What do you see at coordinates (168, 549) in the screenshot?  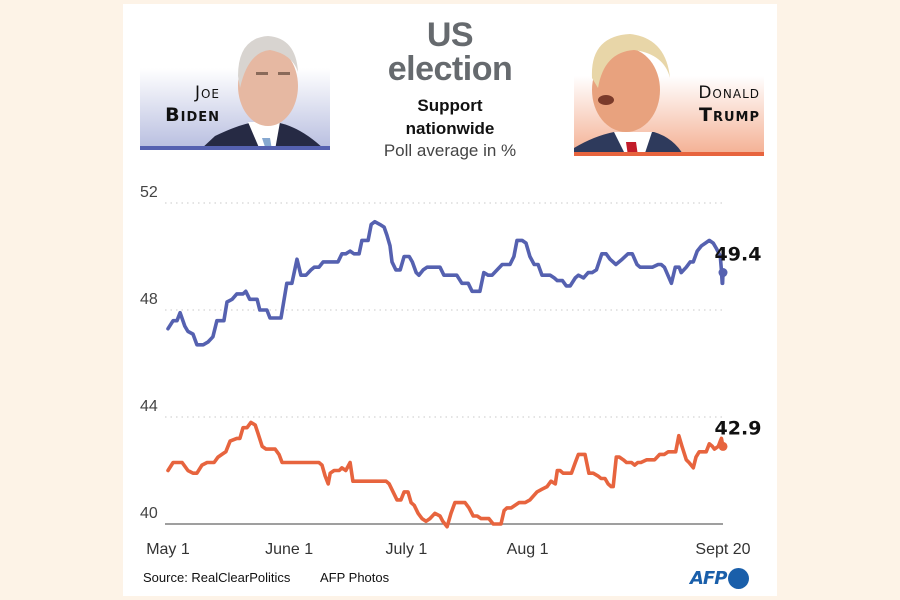 I see `x-tick-label: May 1` at bounding box center [168, 549].